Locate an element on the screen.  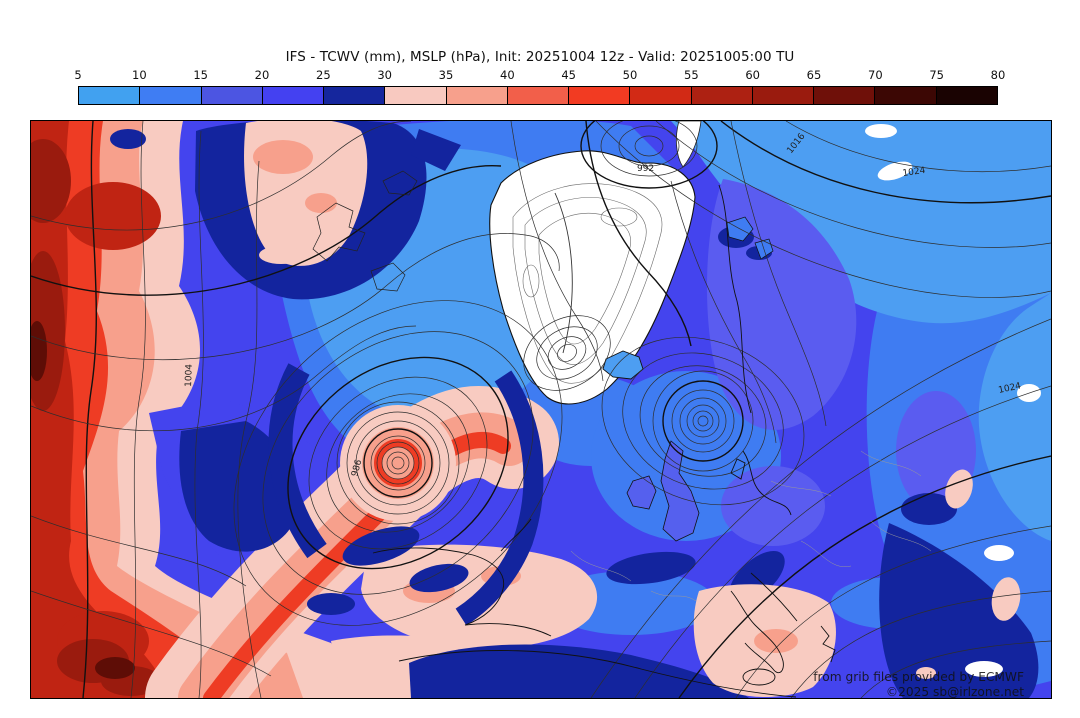
colorbar-tick-label: 35 is located at coordinates (446, 75).